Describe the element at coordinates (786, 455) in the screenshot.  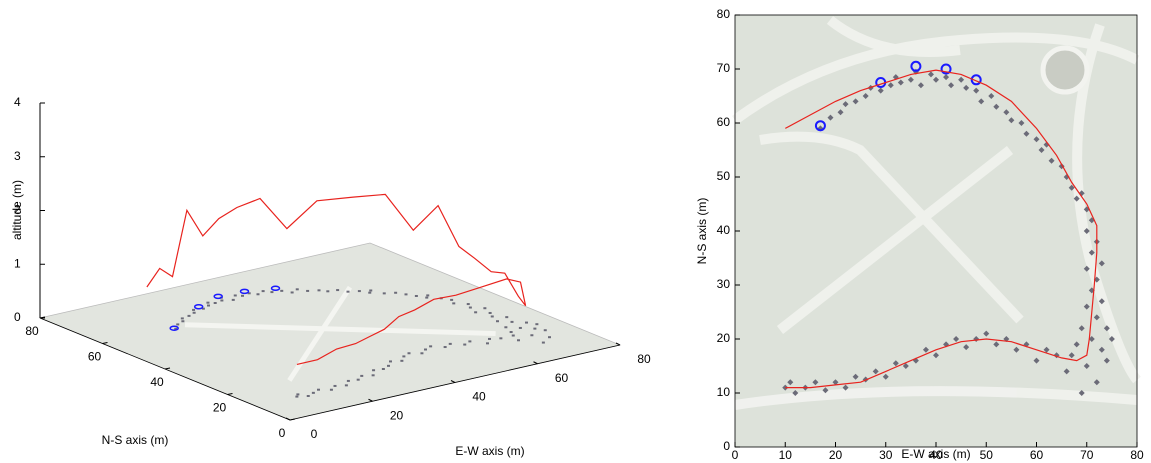
I see `x-tick-label: 10` at that location.